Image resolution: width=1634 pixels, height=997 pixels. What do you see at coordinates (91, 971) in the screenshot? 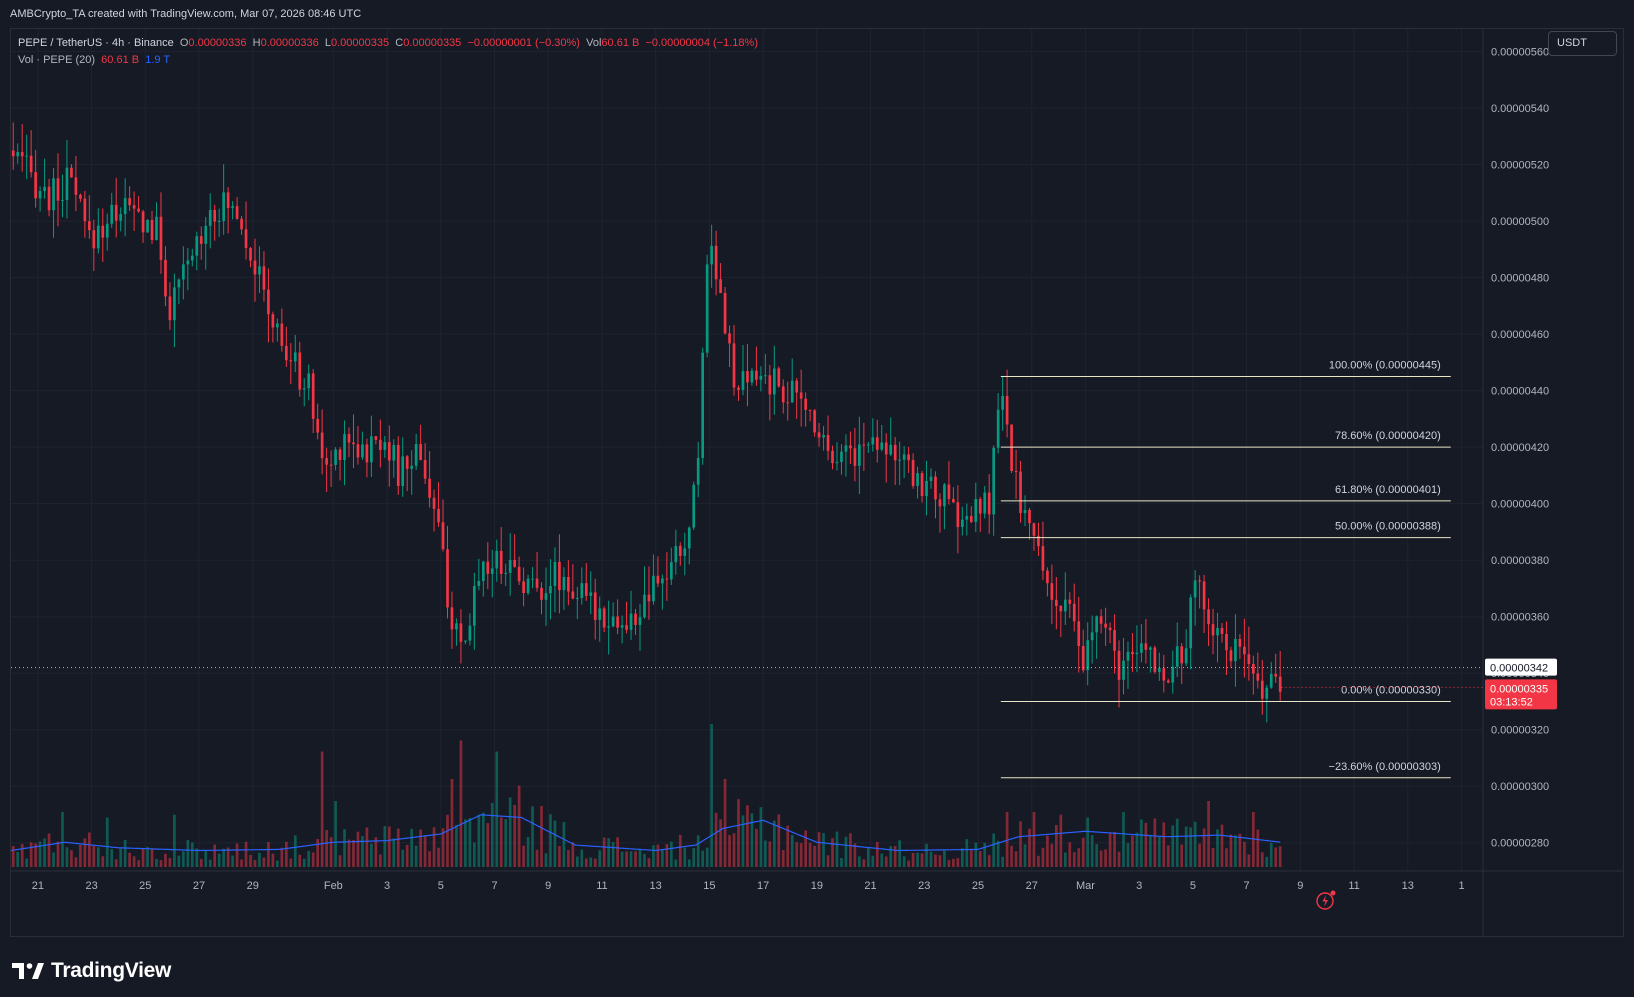
I see `tradingview-logo: TradingView` at bounding box center [91, 971].